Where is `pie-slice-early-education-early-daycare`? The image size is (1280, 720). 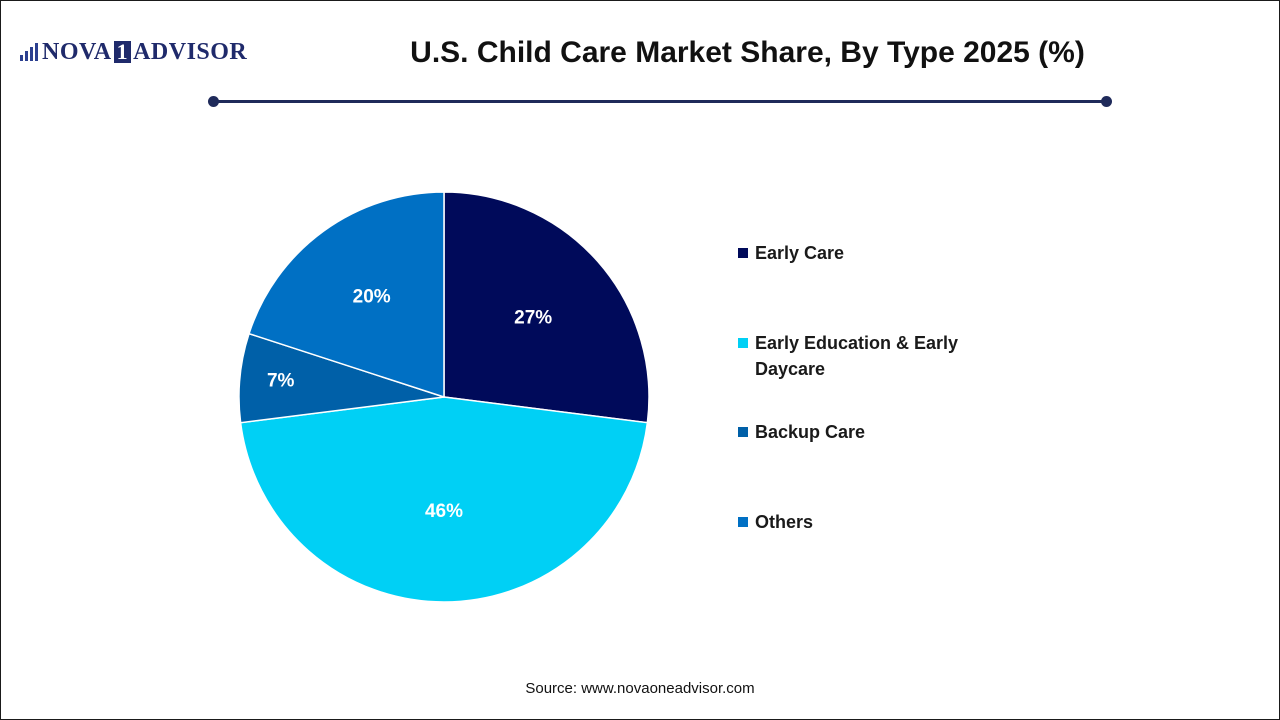
pie-slice-early-education-early-daycare is located at coordinates (444, 499).